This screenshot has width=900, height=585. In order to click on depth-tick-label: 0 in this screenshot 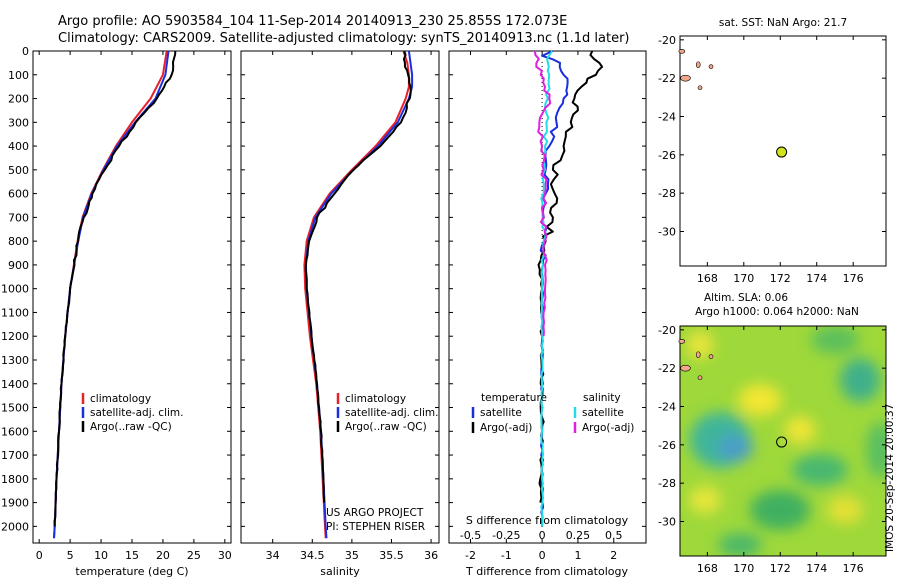, I will do `click(25, 51)`.